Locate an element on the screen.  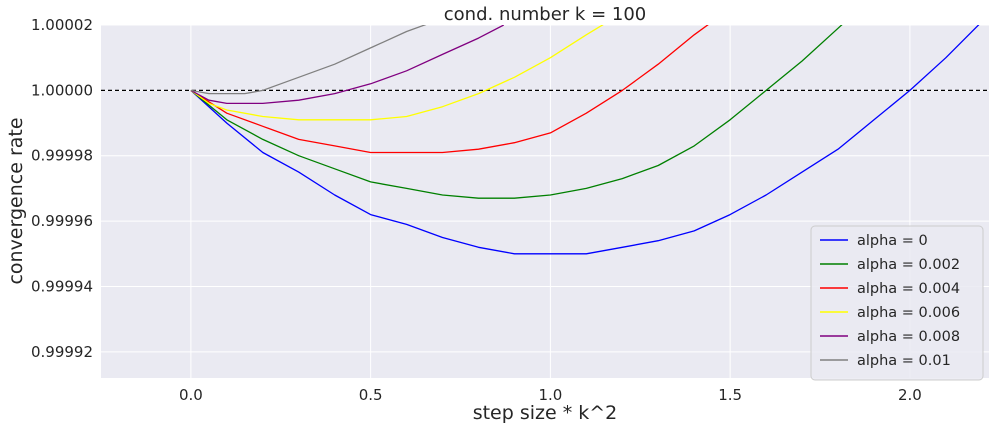
y-tick-label: 0.99994 is located at coordinates (62, 286).